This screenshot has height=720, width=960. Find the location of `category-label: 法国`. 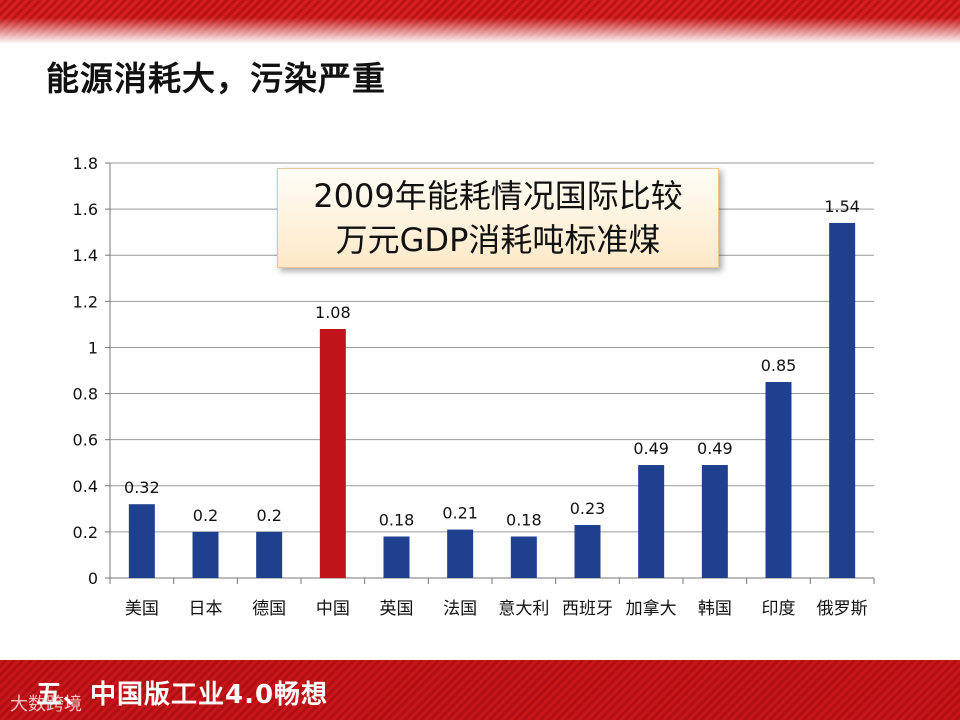

category-label: 法国 is located at coordinates (460, 609).